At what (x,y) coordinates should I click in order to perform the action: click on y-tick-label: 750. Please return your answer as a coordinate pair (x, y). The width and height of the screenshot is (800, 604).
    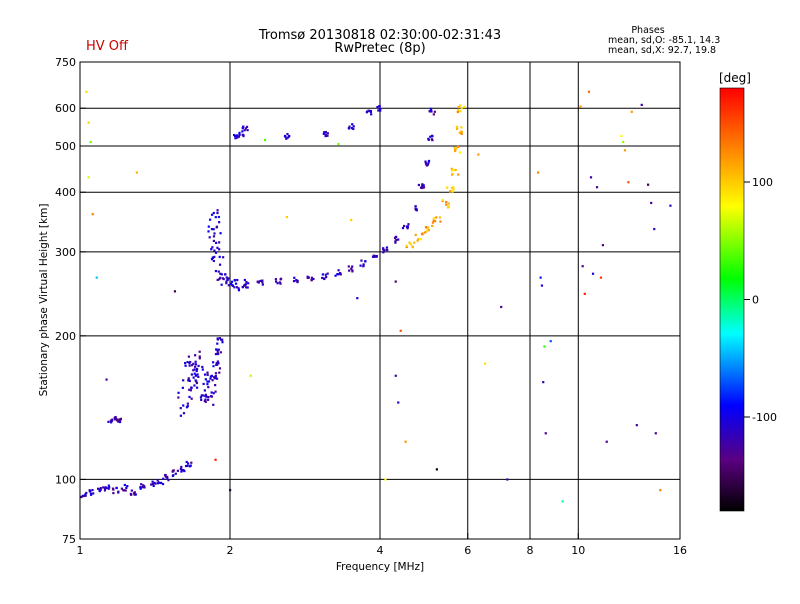
    Looking at the image, I should click on (65, 62).